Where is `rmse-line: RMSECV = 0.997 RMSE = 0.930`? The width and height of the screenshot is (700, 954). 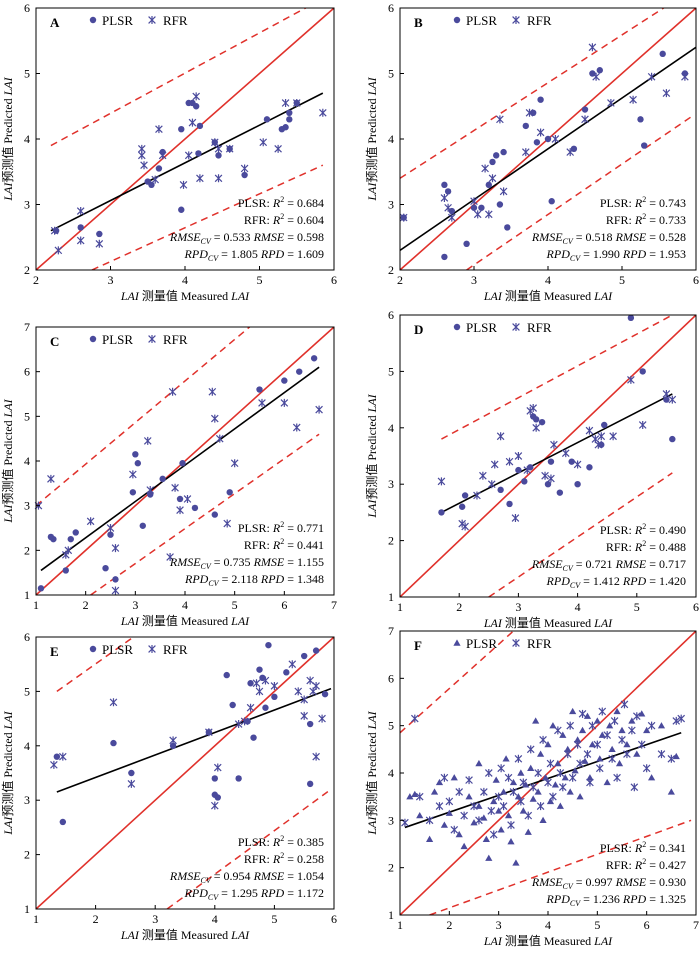 rmse-line: RMSECV = 0.997 RMSE = 0.930 is located at coordinates (608, 883).